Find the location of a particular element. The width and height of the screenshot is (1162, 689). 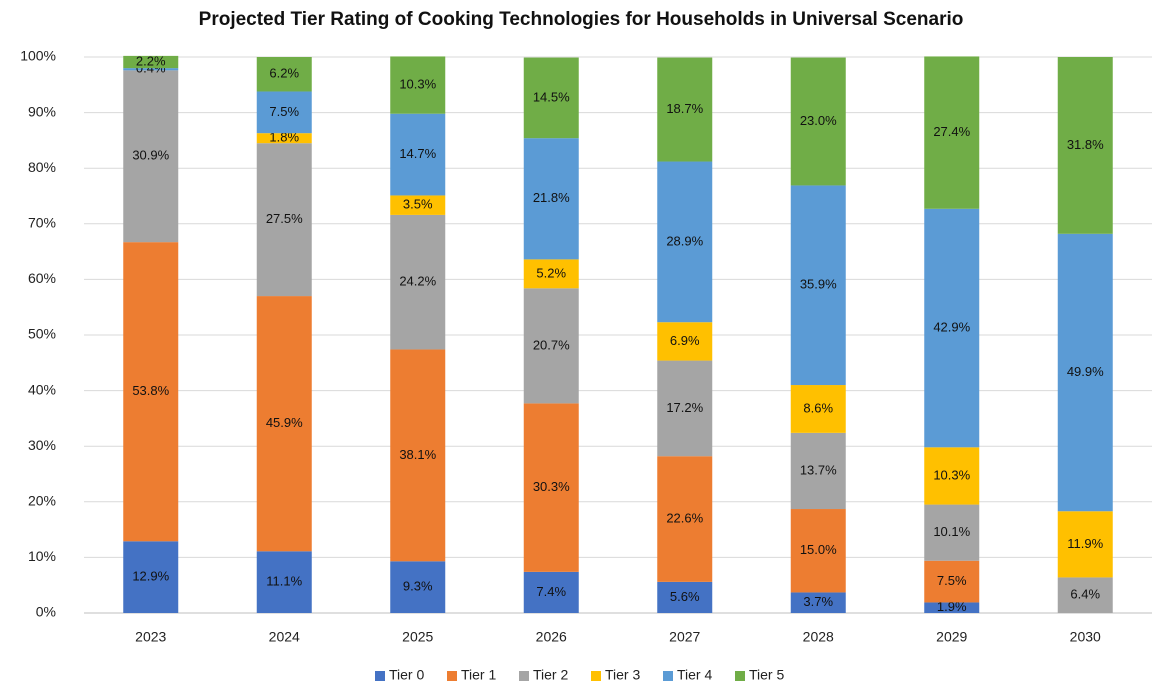

x-tick-label: 2027 is located at coordinates (684, 637).